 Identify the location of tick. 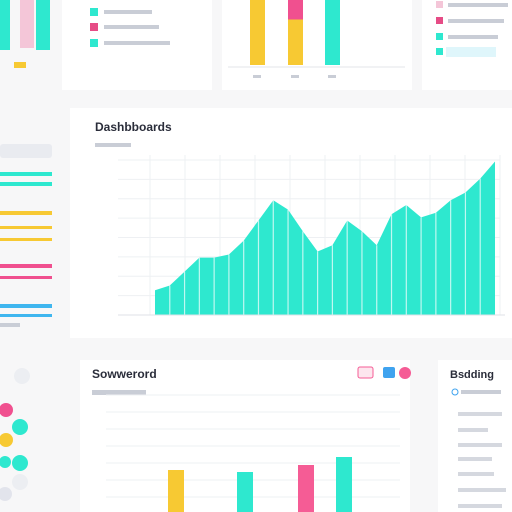
(20, 65).